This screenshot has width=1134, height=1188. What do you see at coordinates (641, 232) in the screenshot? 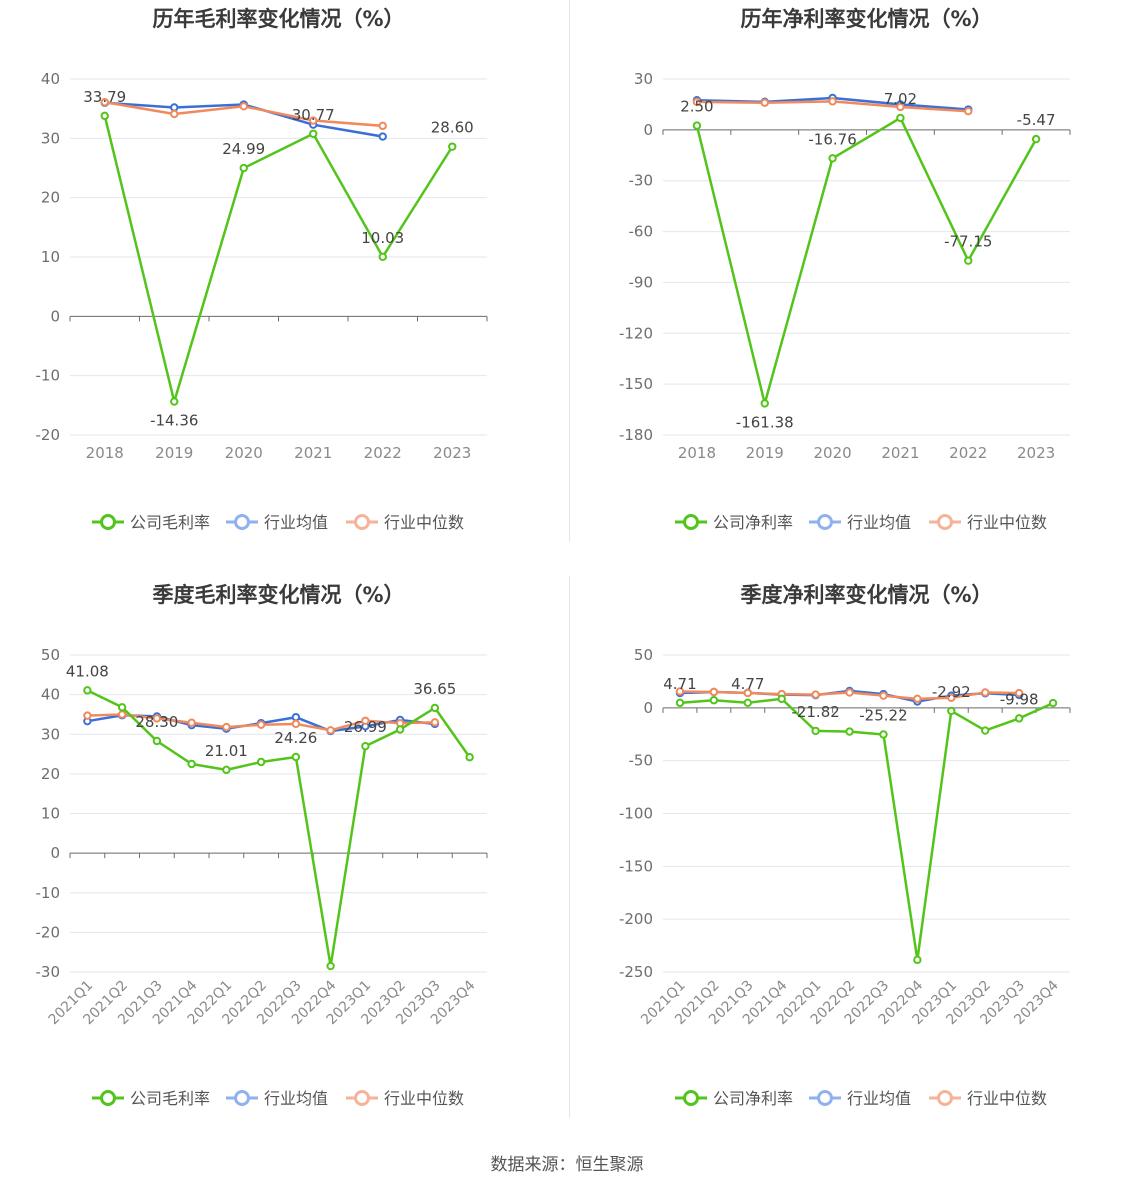
I see `y-tick-label: -60` at bounding box center [641, 232].